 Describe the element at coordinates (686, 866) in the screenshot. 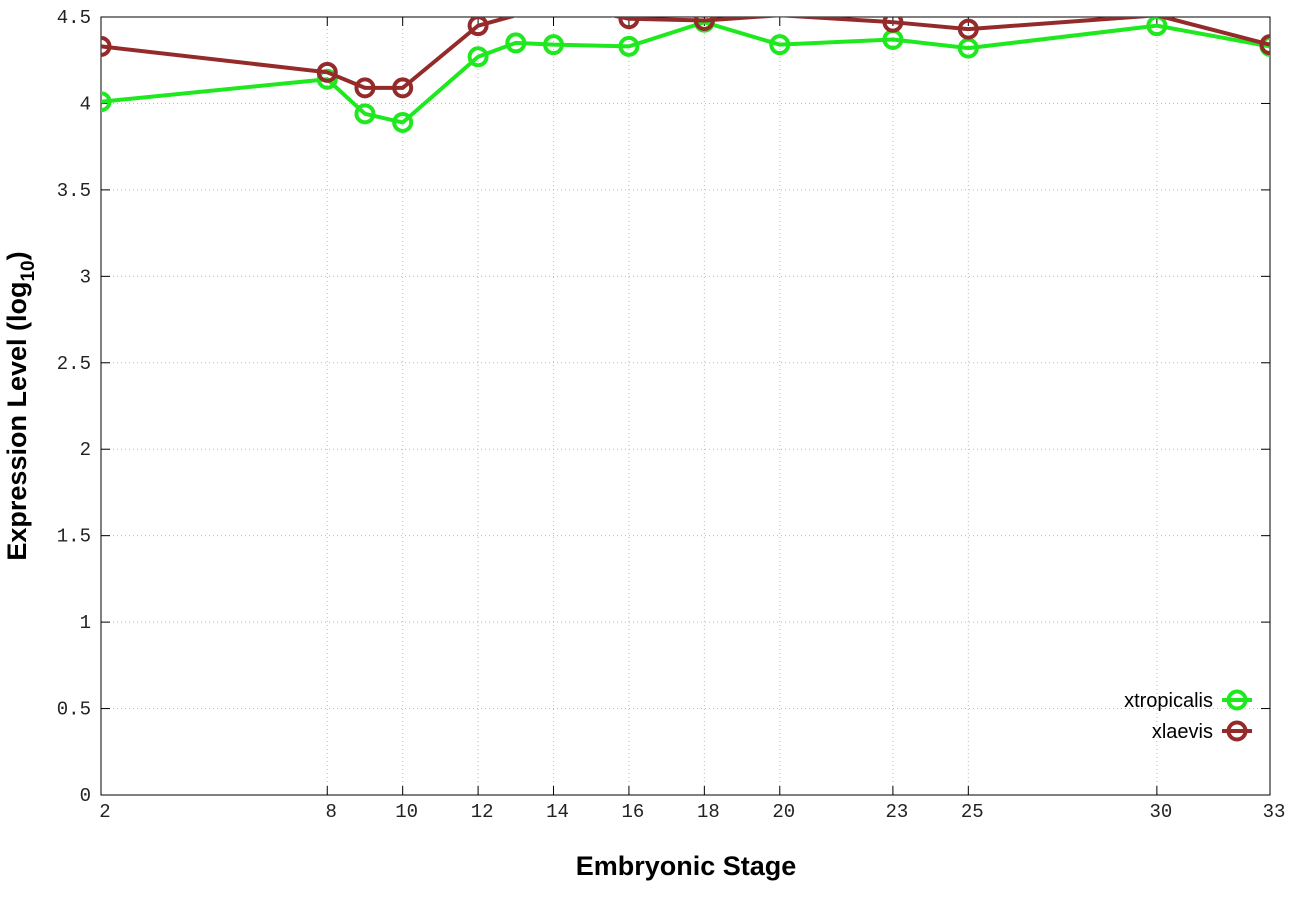

I see `x-axis-label: Embryonic Stage` at that location.